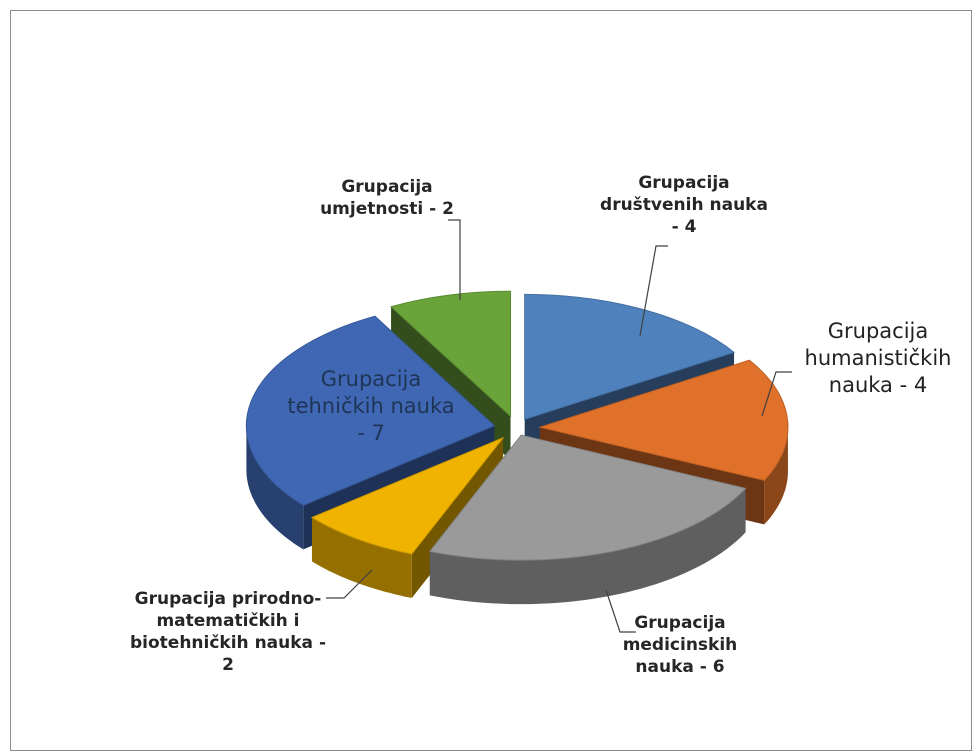 The width and height of the screenshot is (974, 753). What do you see at coordinates (407, 495) in the screenshot?
I see `slice-prirodne` at bounding box center [407, 495].